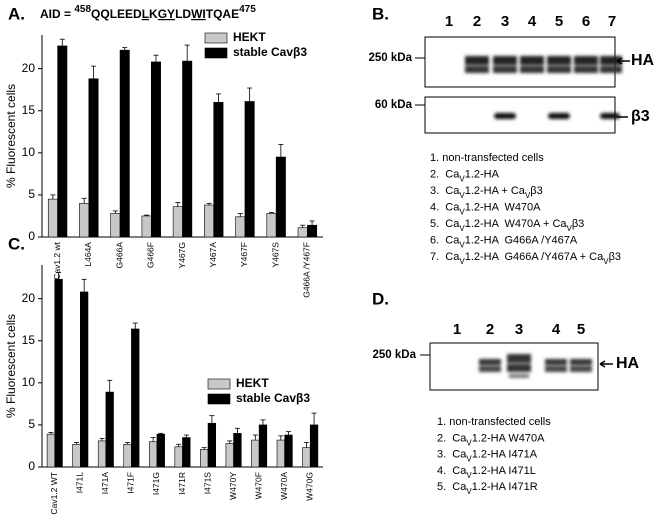 Image resolution: width=656 pixels, height=520 pixels. I want to click on band-label: HA, so click(628, 363).